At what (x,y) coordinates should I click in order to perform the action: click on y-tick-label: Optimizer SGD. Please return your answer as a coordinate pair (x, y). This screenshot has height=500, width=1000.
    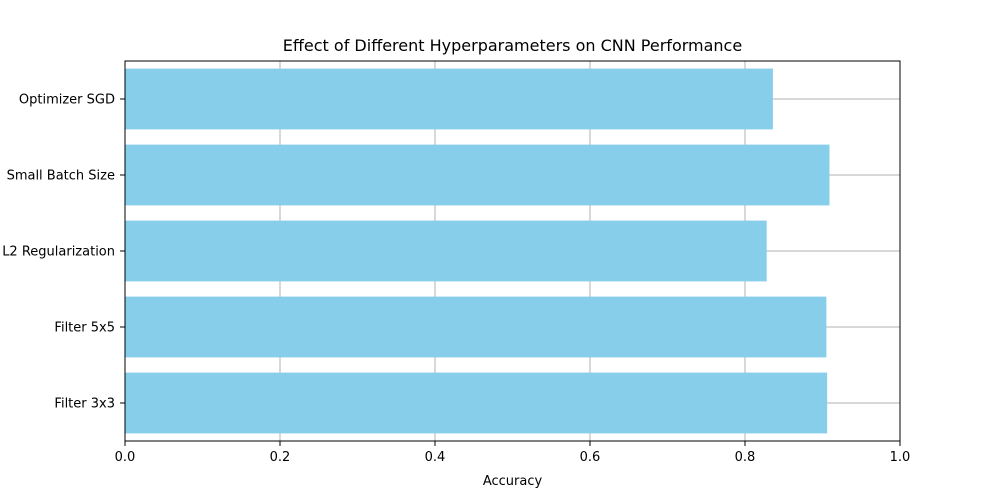
    Looking at the image, I should click on (67, 100).